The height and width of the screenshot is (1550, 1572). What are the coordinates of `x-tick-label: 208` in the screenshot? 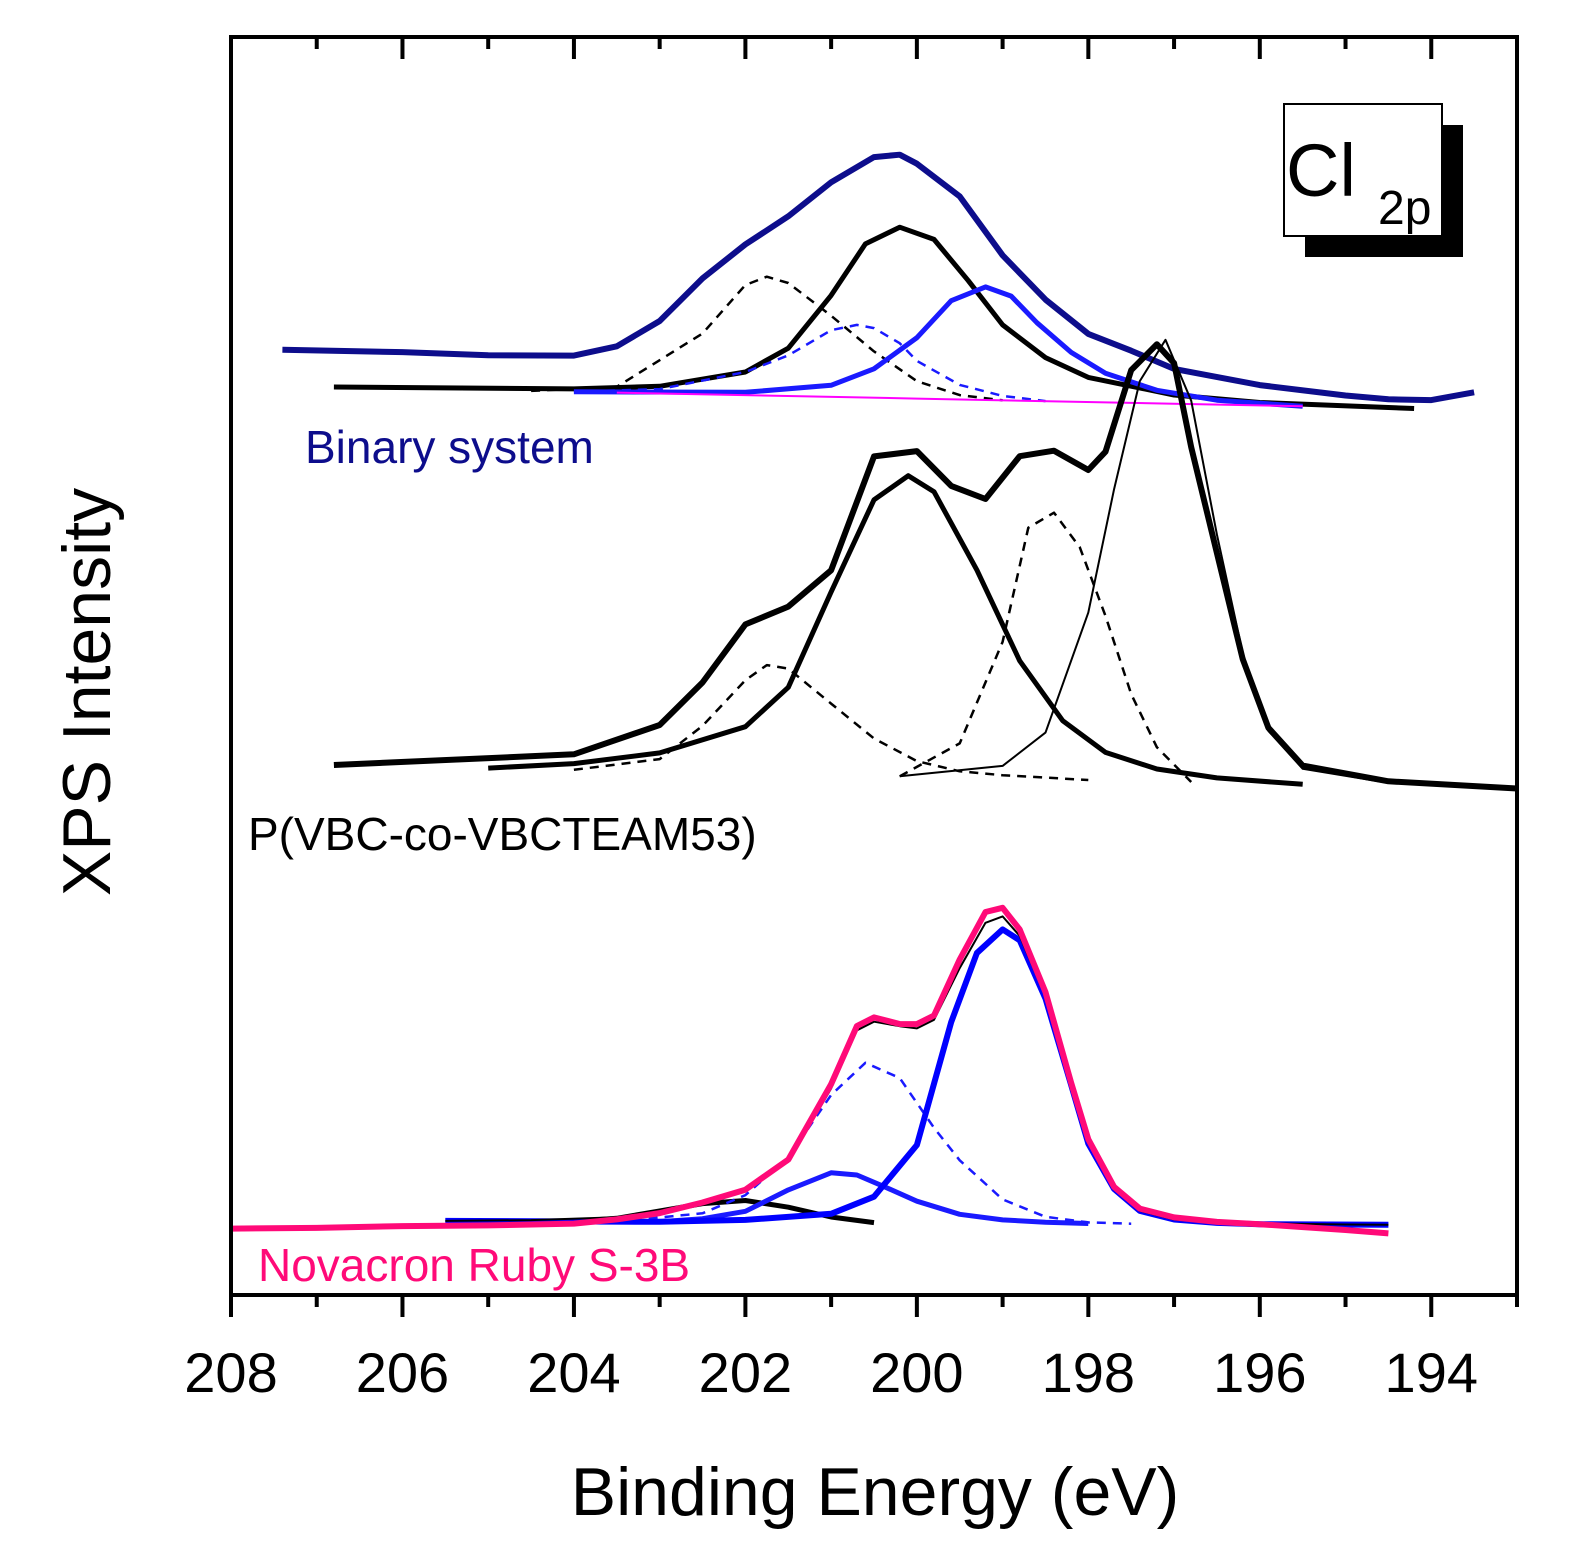 It's located at (230, 1372).